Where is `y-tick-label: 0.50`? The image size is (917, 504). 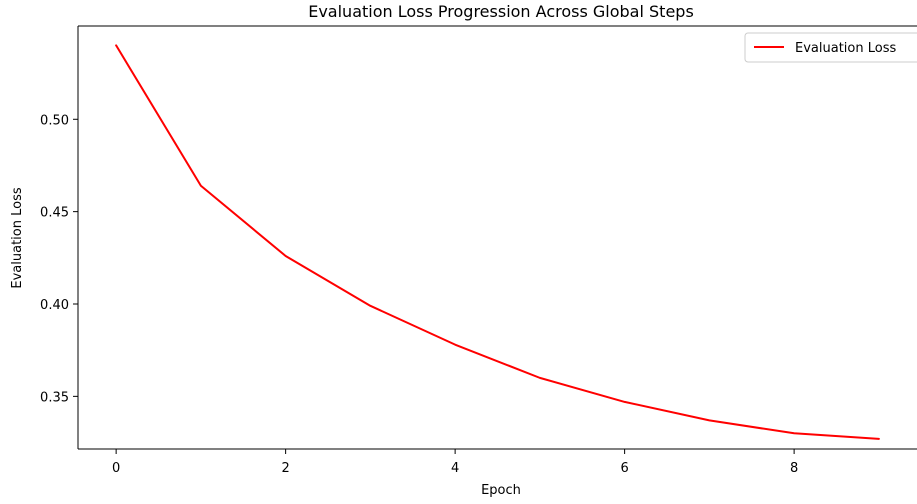
y-tick-label: 0.50 is located at coordinates (54, 120).